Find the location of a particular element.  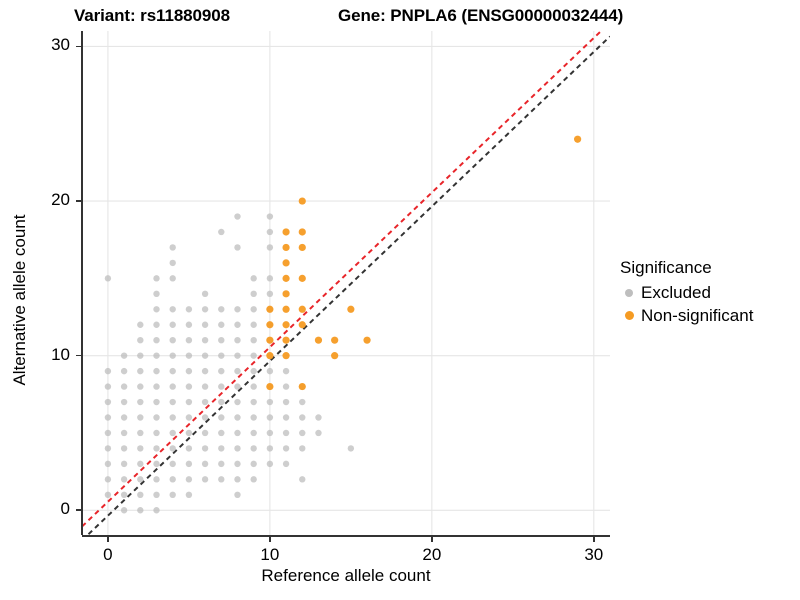

variant-title: Variant: rs11880908 is located at coordinates (152, 15).